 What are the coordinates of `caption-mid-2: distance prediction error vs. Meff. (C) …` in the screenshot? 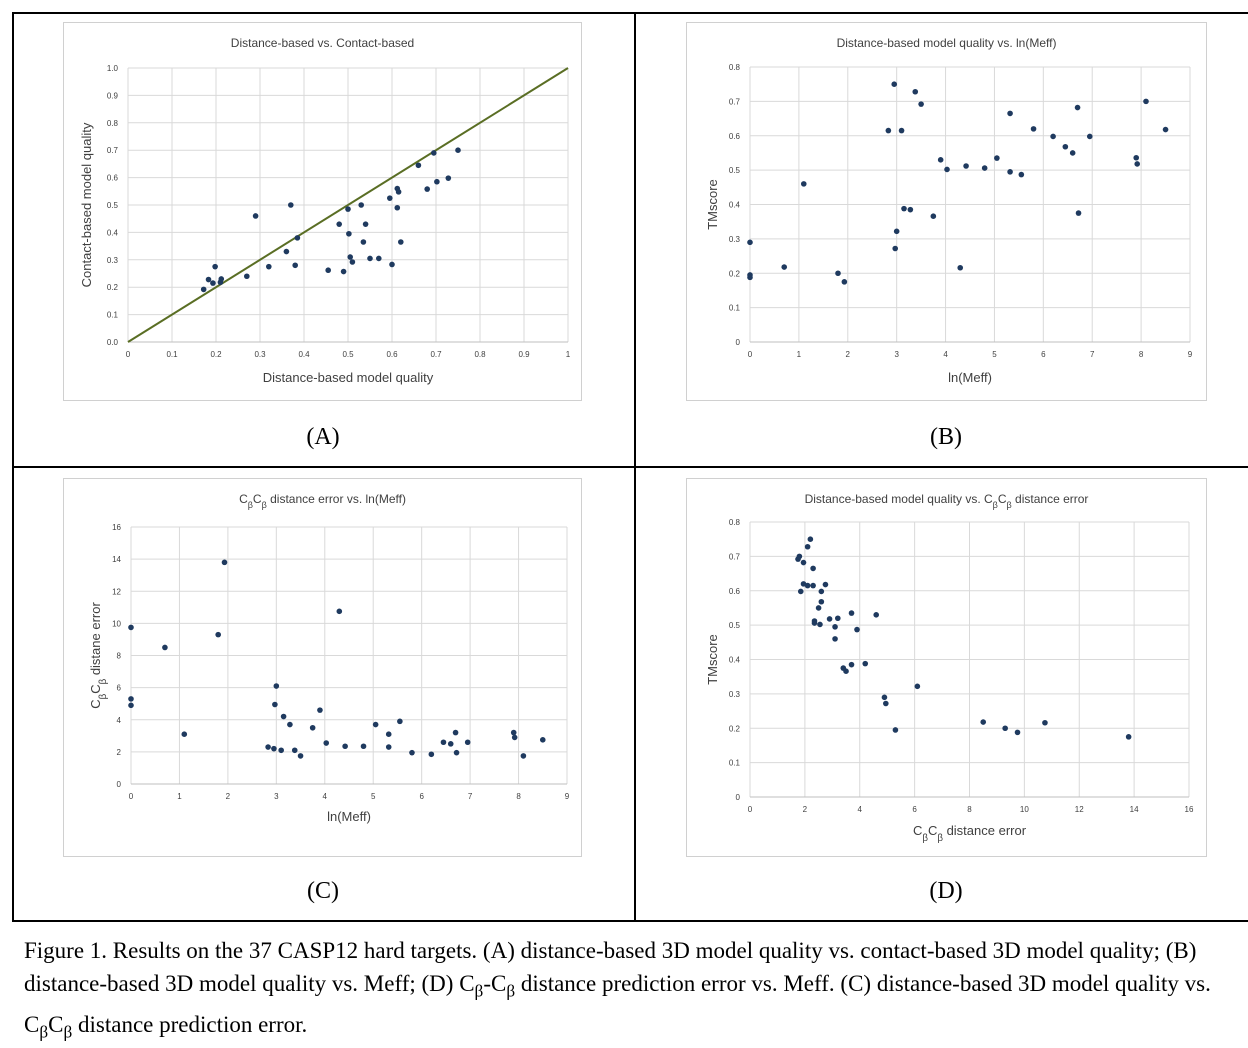 It's located at (617, 1004).